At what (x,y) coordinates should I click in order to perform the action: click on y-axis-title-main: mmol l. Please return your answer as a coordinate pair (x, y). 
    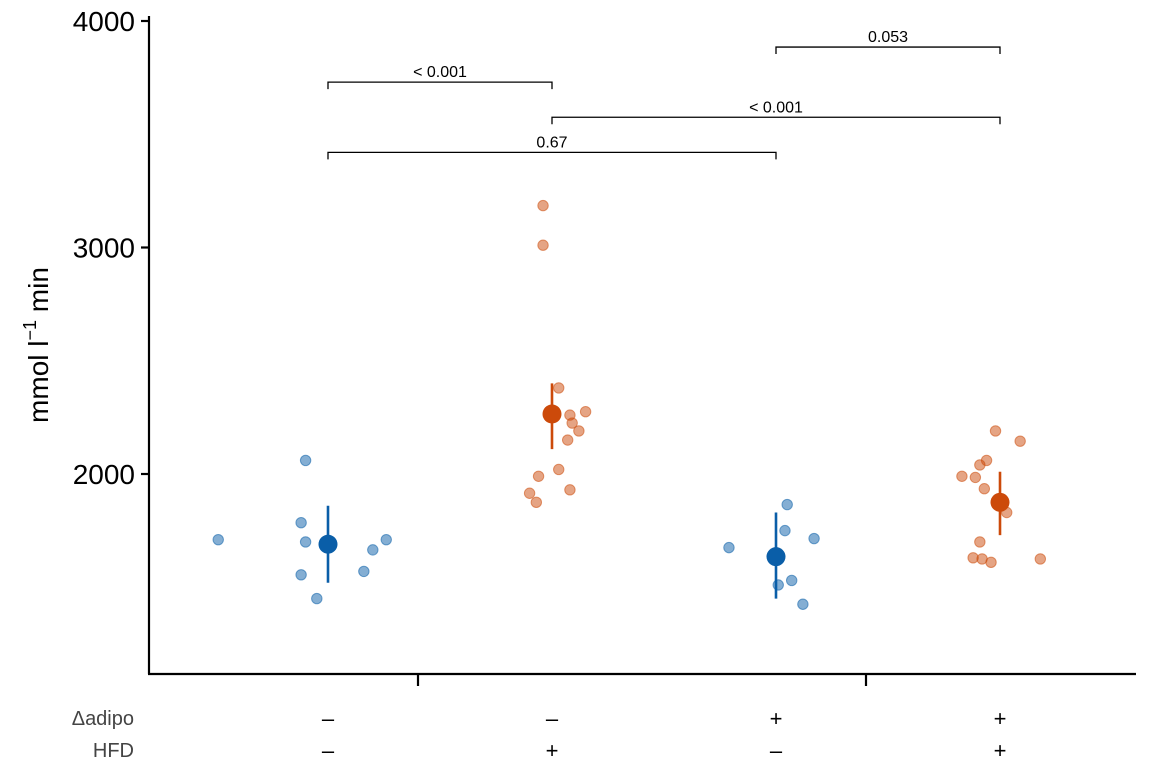
    Looking at the image, I should click on (38, 381).